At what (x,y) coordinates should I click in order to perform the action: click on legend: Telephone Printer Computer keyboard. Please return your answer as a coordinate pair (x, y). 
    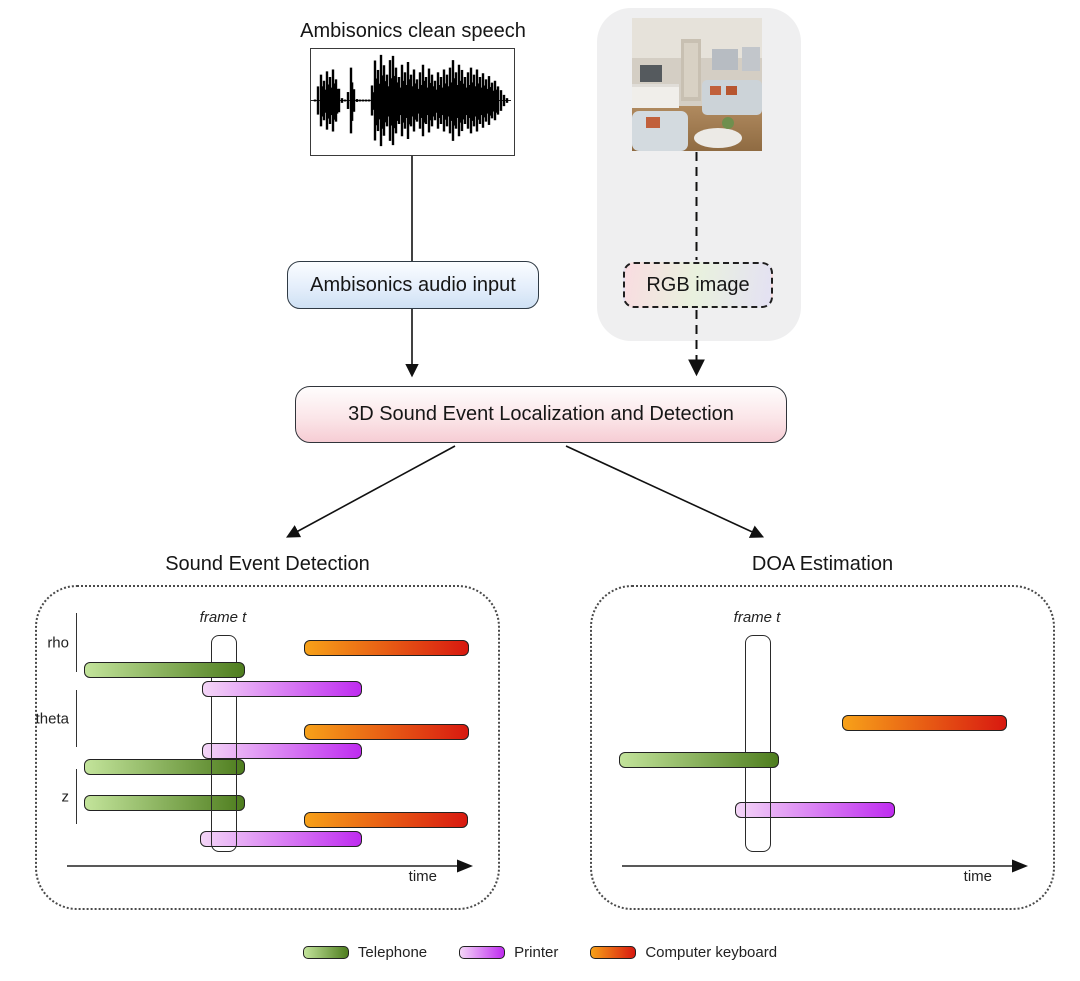
    Looking at the image, I should click on (540, 952).